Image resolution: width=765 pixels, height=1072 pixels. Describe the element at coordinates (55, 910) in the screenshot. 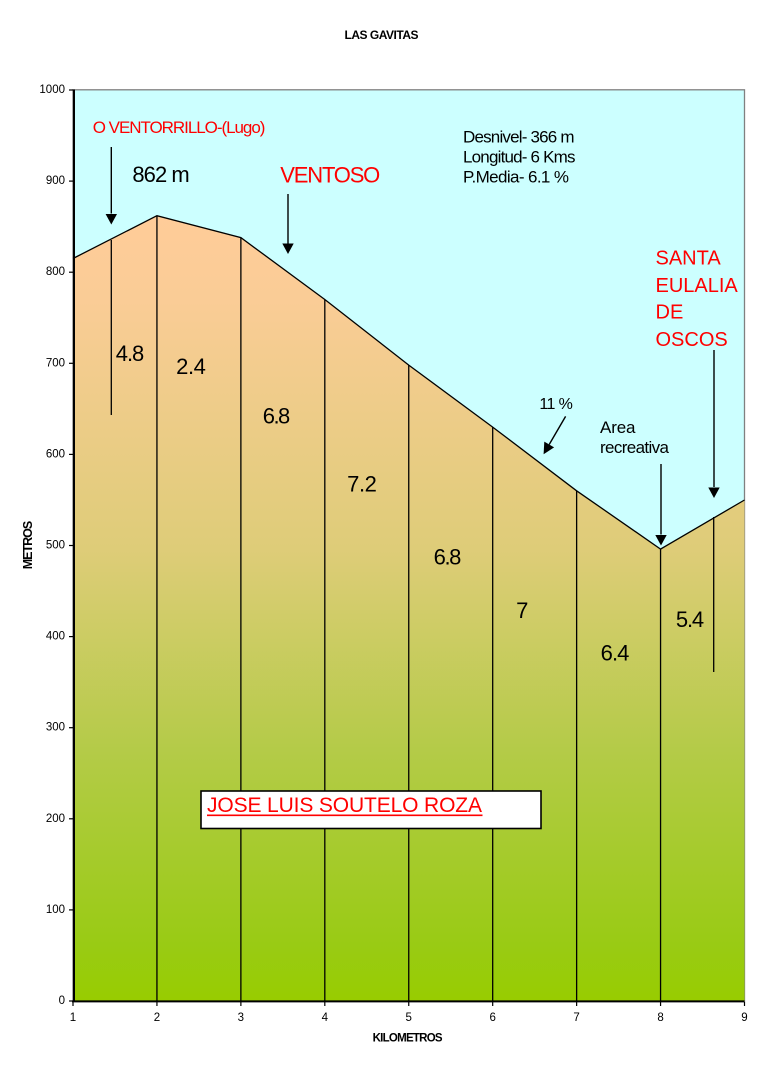

I see `svg-text: 100` at that location.